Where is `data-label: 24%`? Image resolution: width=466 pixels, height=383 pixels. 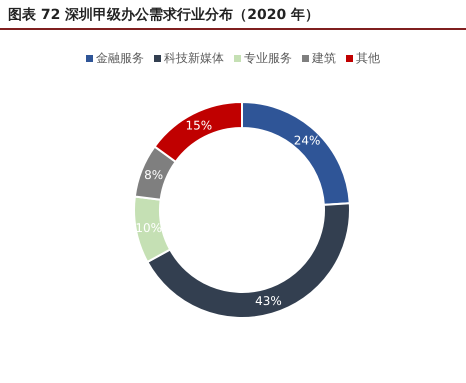 data-label: 24% is located at coordinates (307, 141).